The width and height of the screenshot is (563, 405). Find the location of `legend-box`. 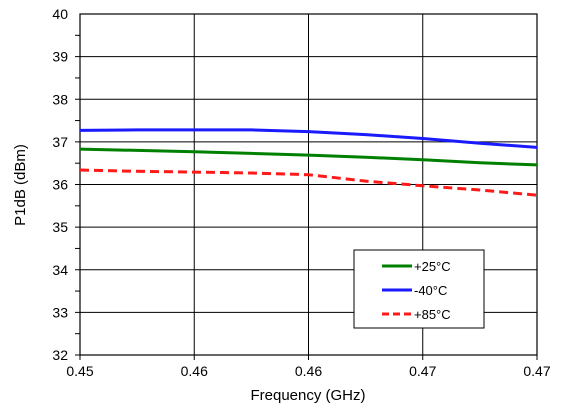

legend-box is located at coordinates (419, 289).